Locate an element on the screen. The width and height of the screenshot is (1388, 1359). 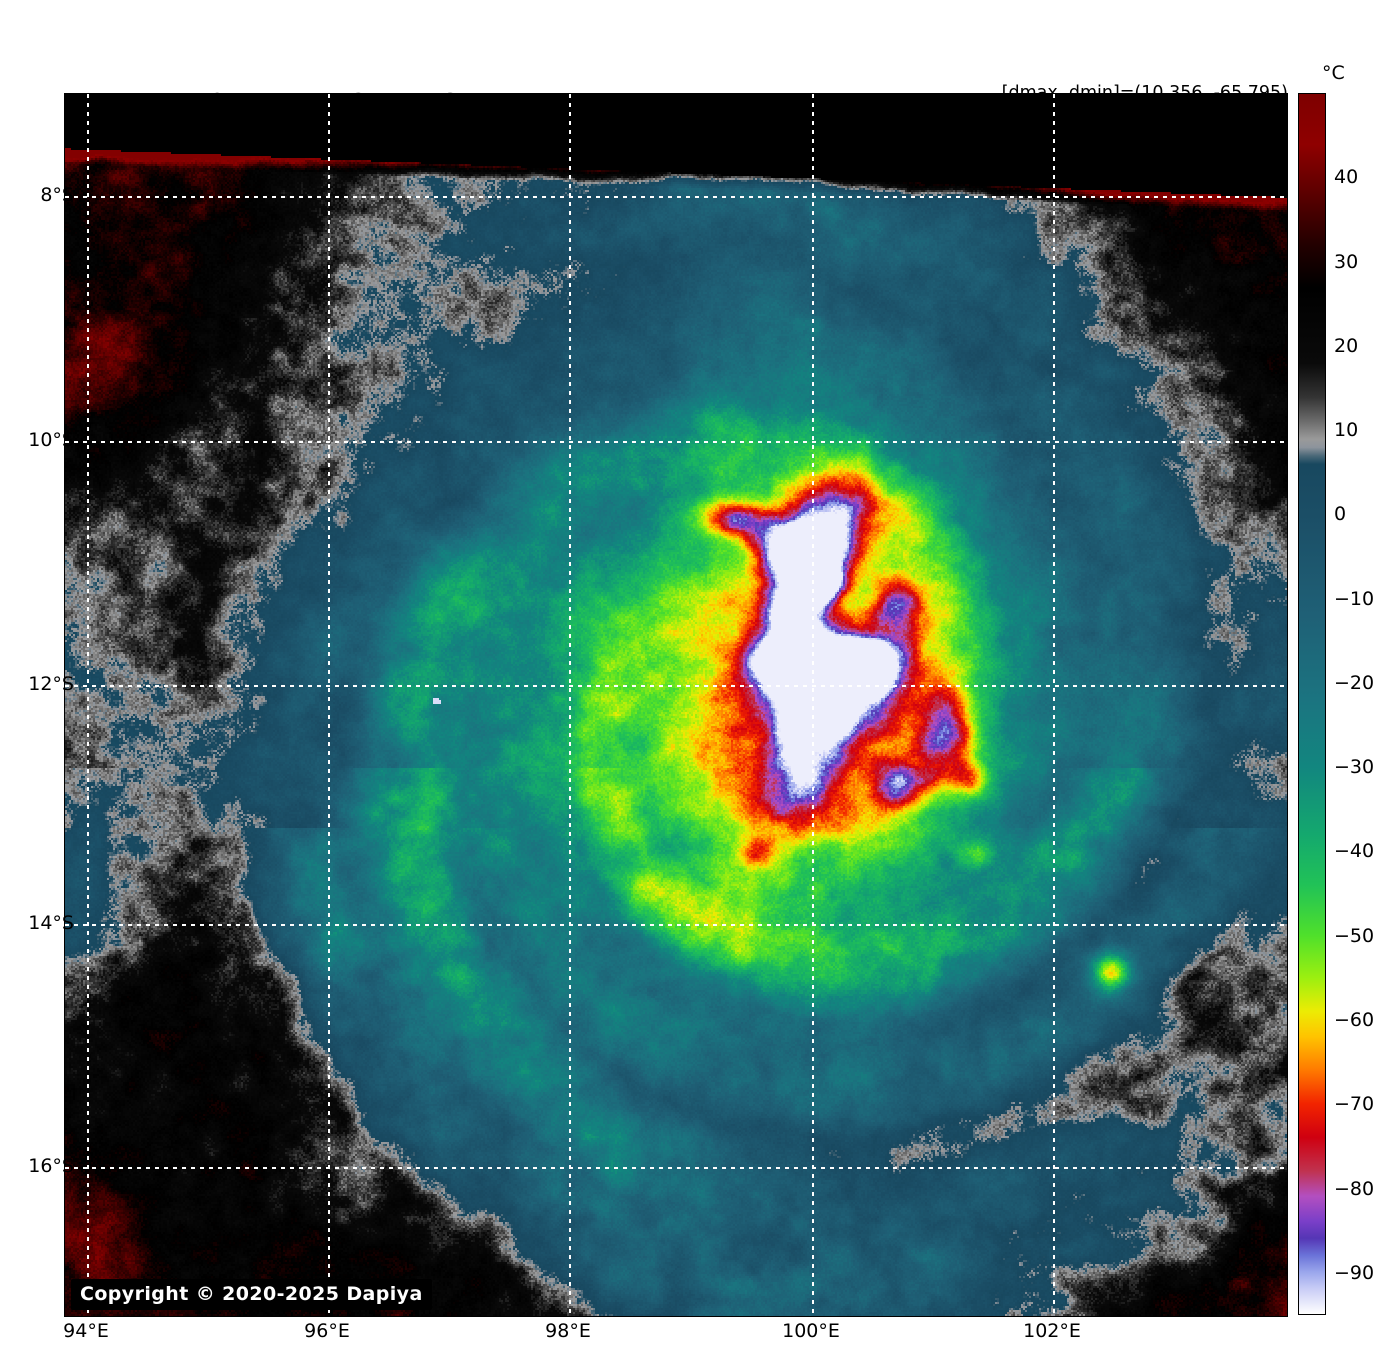
colorbar-gradient is located at coordinates (1312, 704).